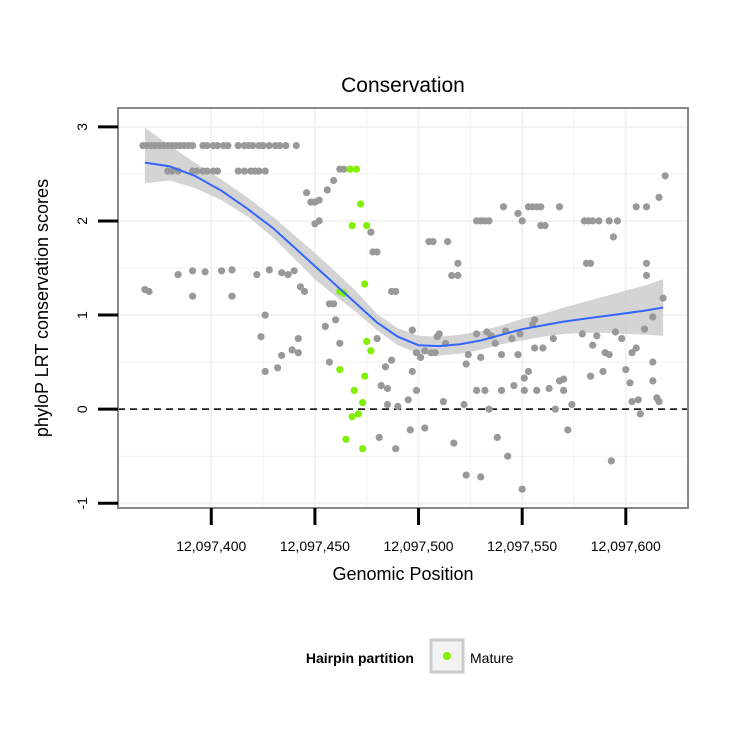 Image resolution: width=750 pixels, height=750 pixels. Describe the element at coordinates (492, 658) in the screenshot. I see `legend-label-mature: Mature` at that location.